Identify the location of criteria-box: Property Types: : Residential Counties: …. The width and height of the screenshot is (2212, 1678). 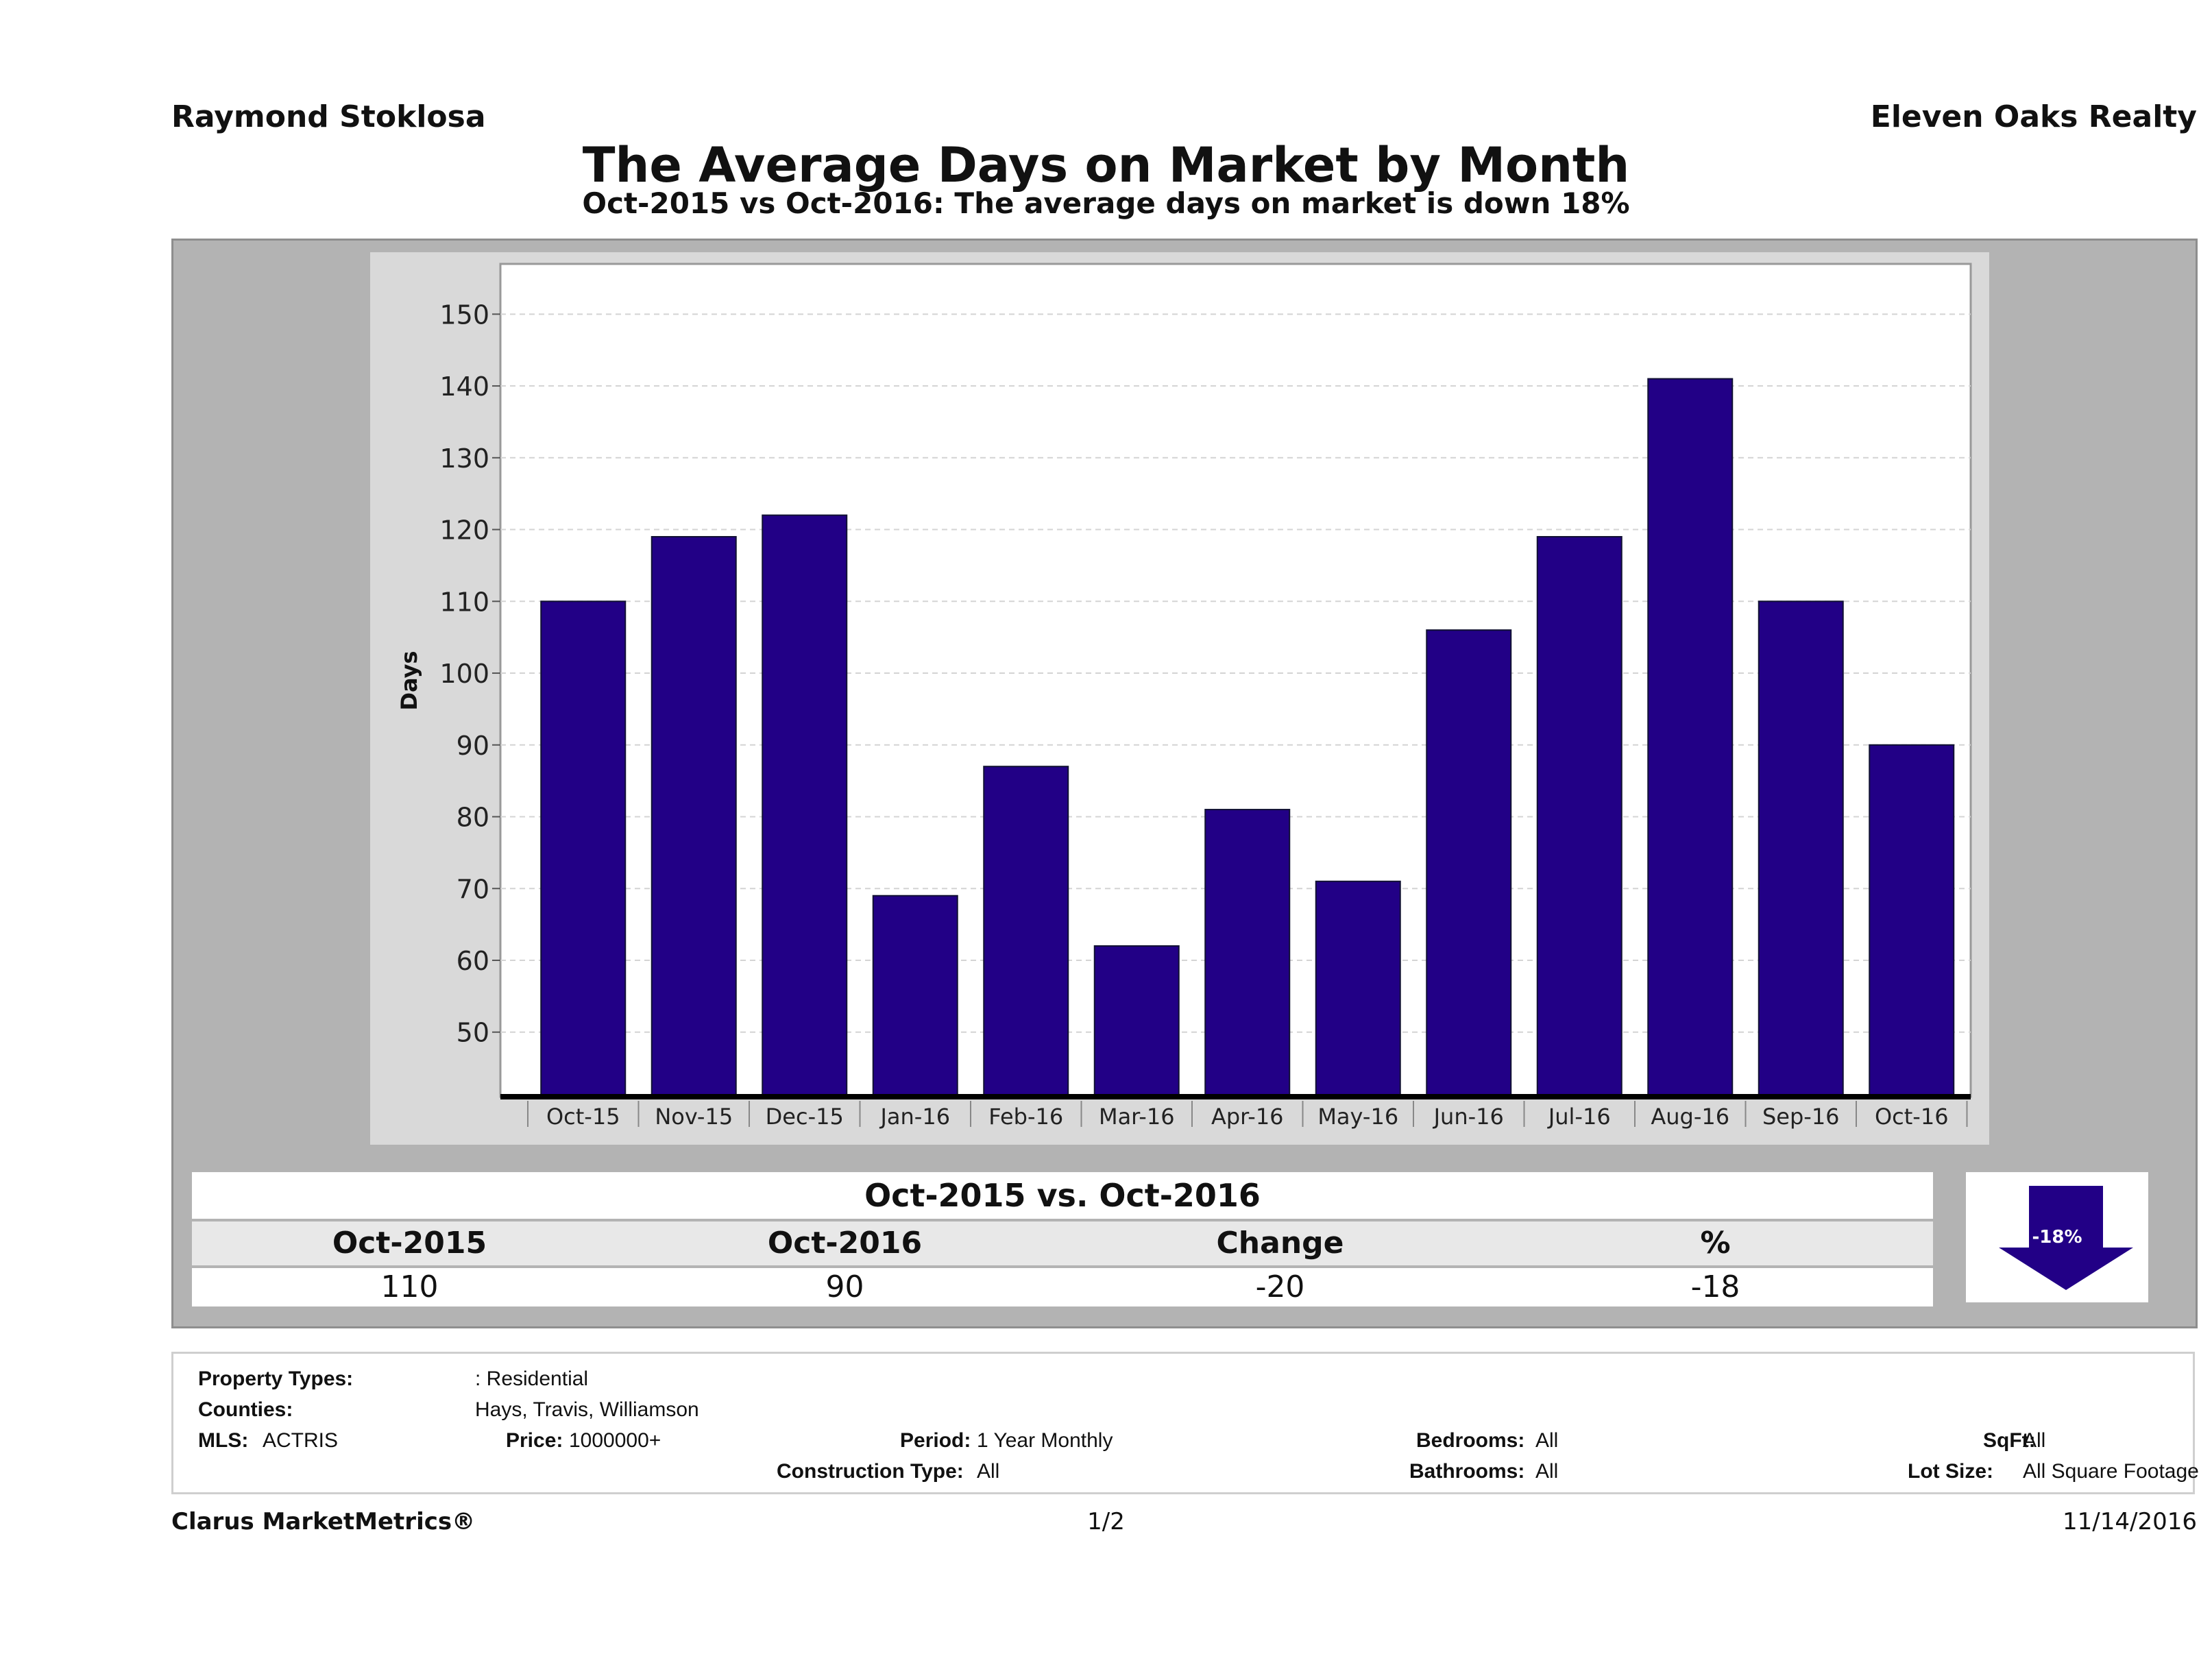
(1185, 1423).